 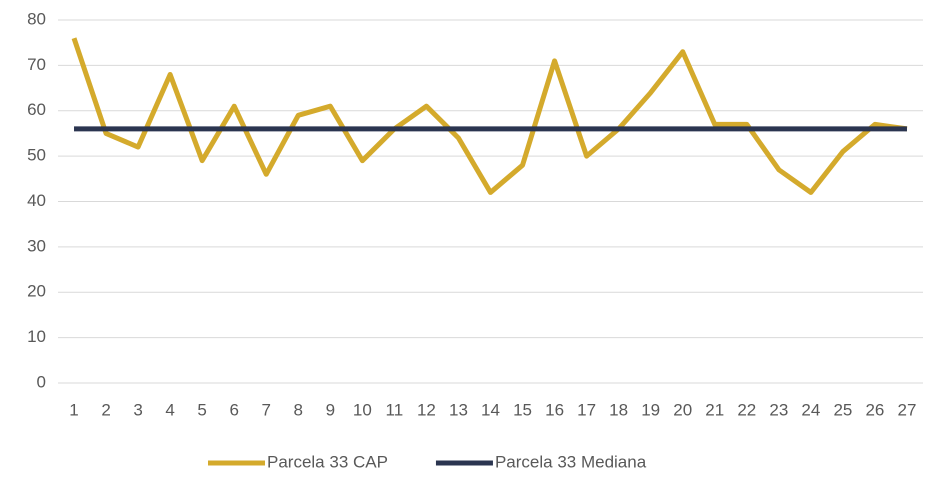 What do you see at coordinates (330, 409) in the screenshot?
I see `x-tick-label: 9` at bounding box center [330, 409].